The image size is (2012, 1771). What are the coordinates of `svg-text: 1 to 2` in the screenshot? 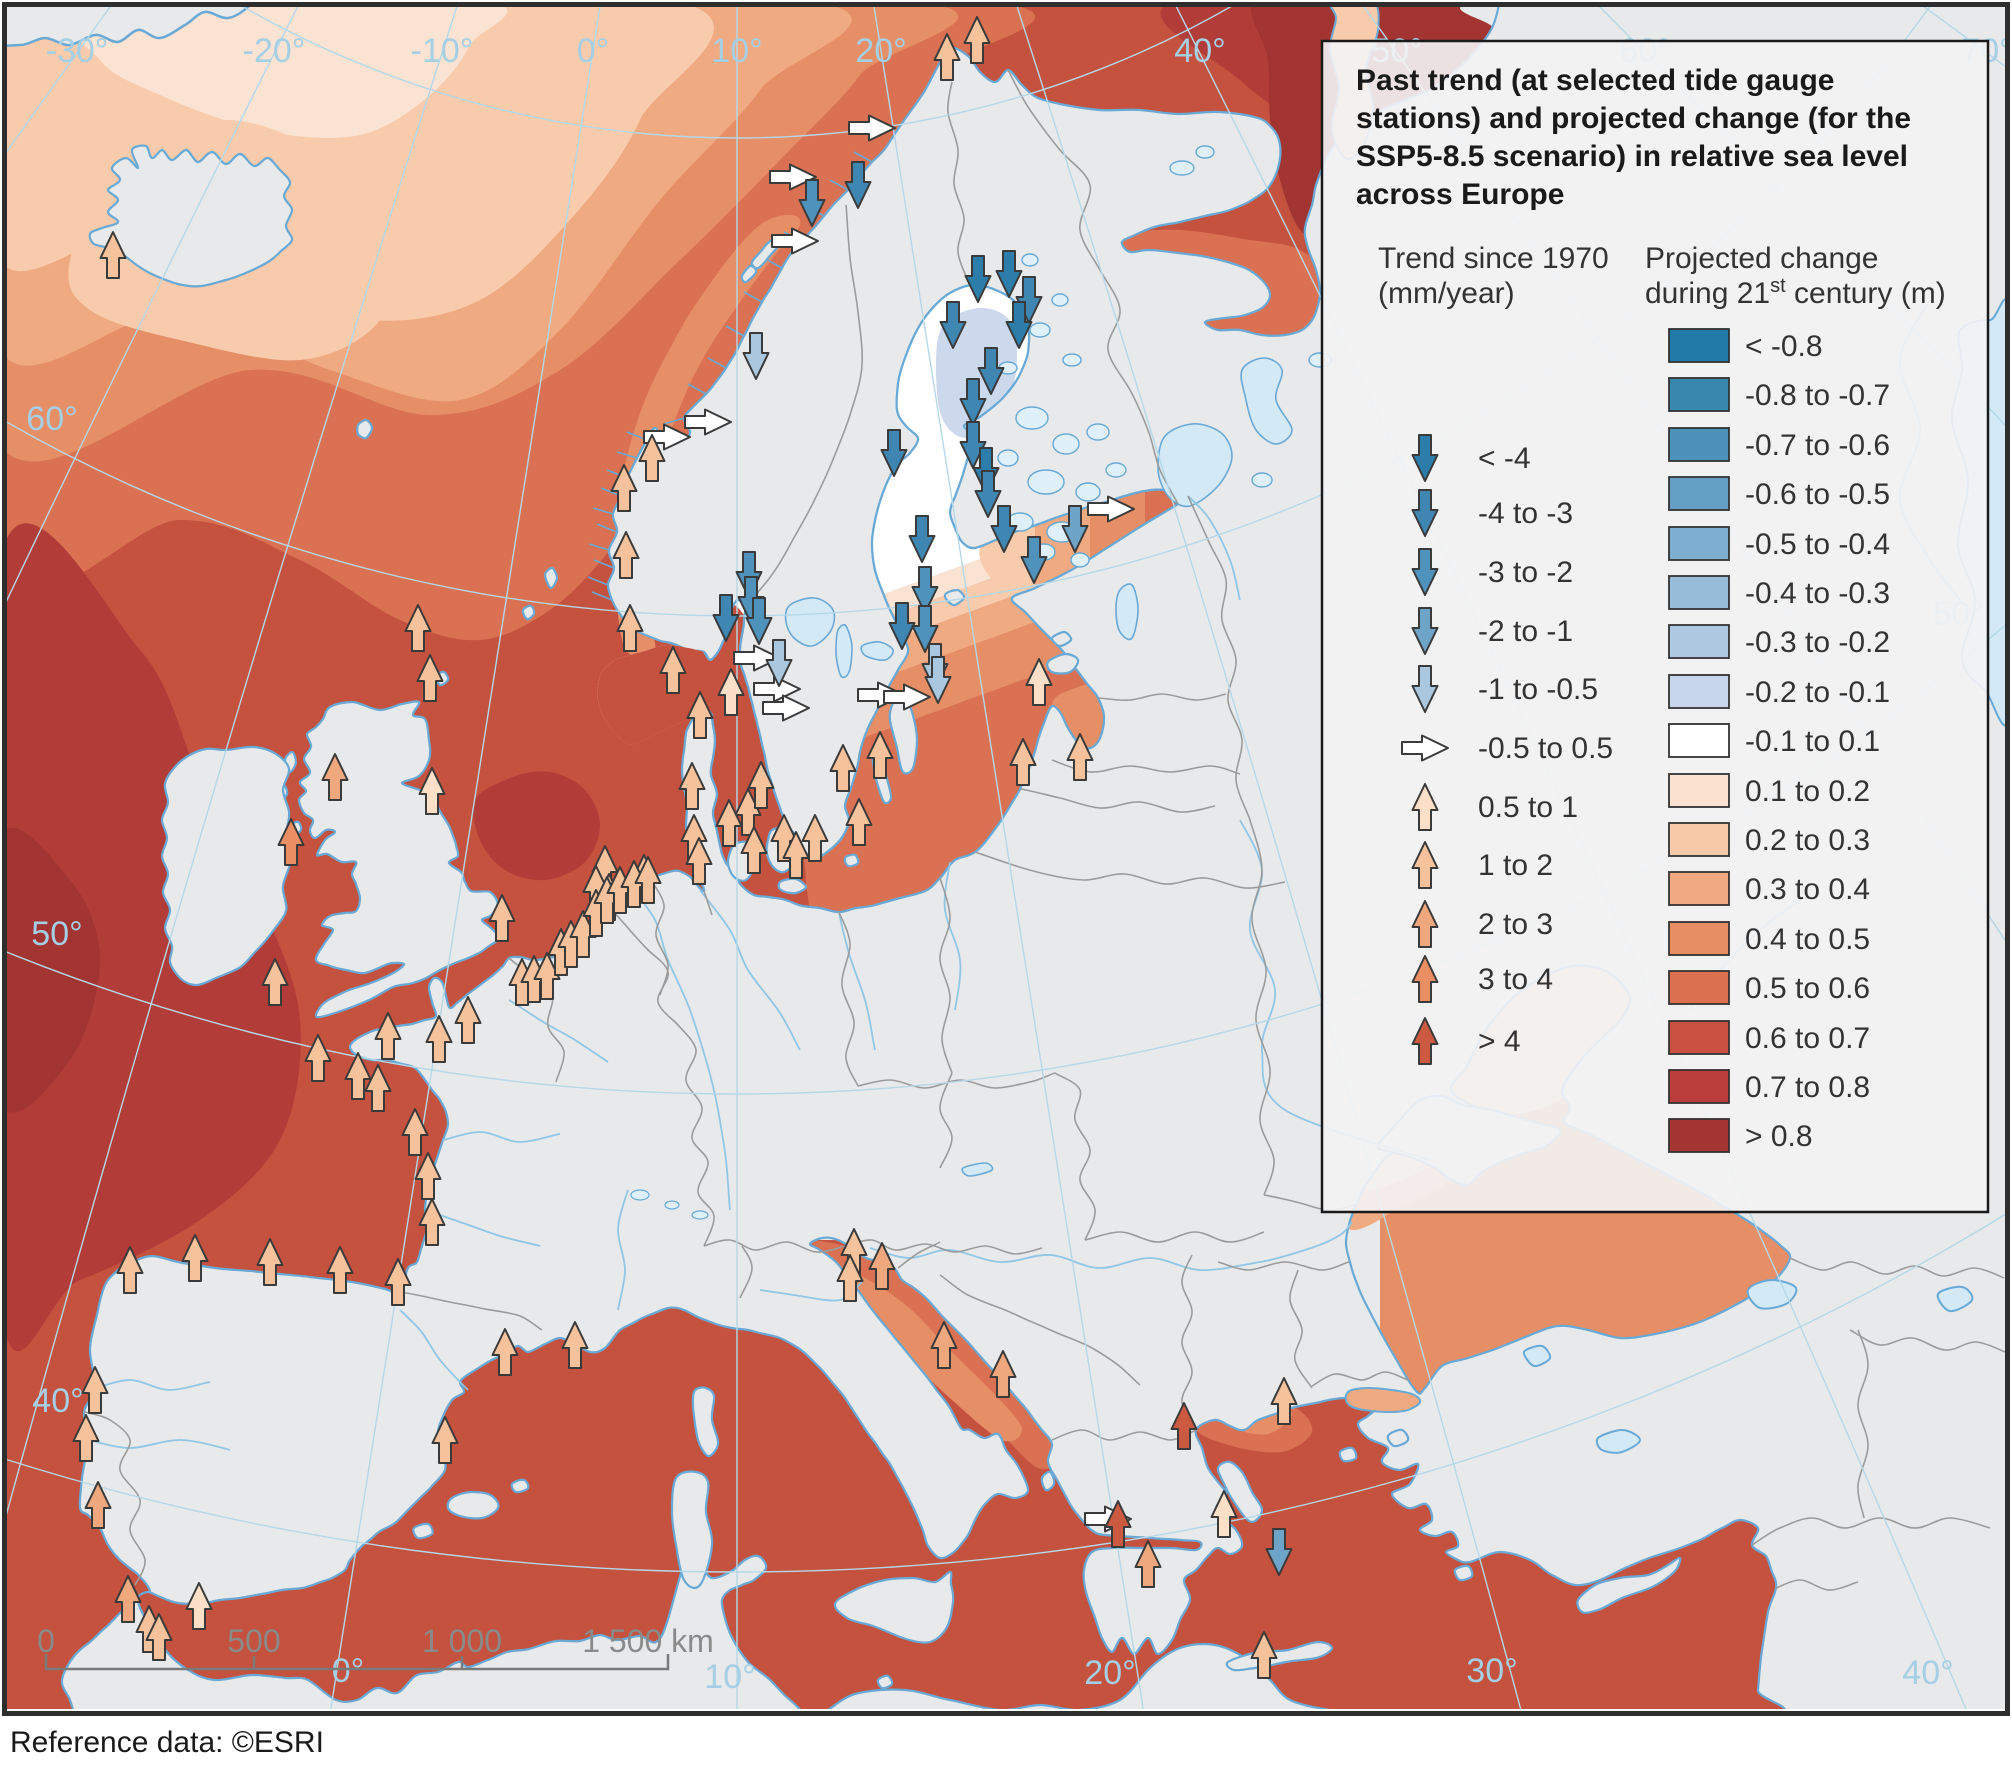 It's located at (1515, 865).